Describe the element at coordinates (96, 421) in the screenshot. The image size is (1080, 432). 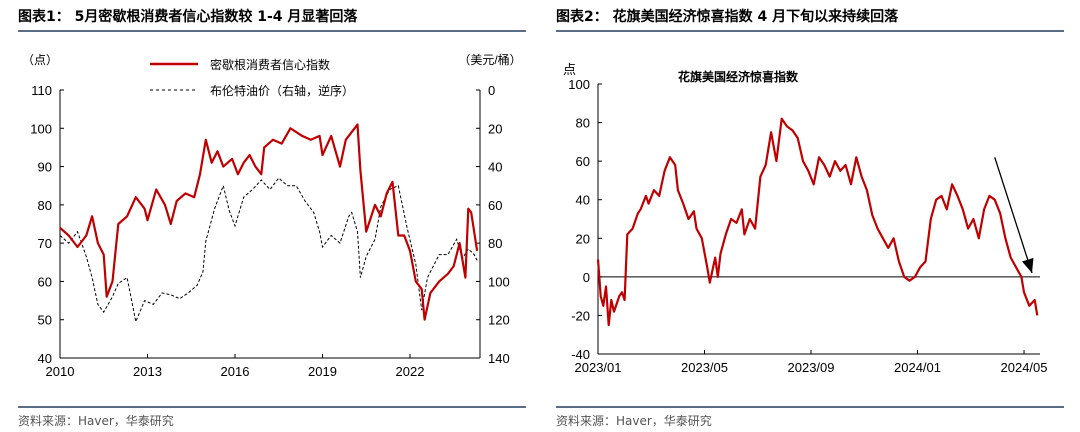
I see `left-source-note: 资料来源：Haver，华泰研究` at that location.